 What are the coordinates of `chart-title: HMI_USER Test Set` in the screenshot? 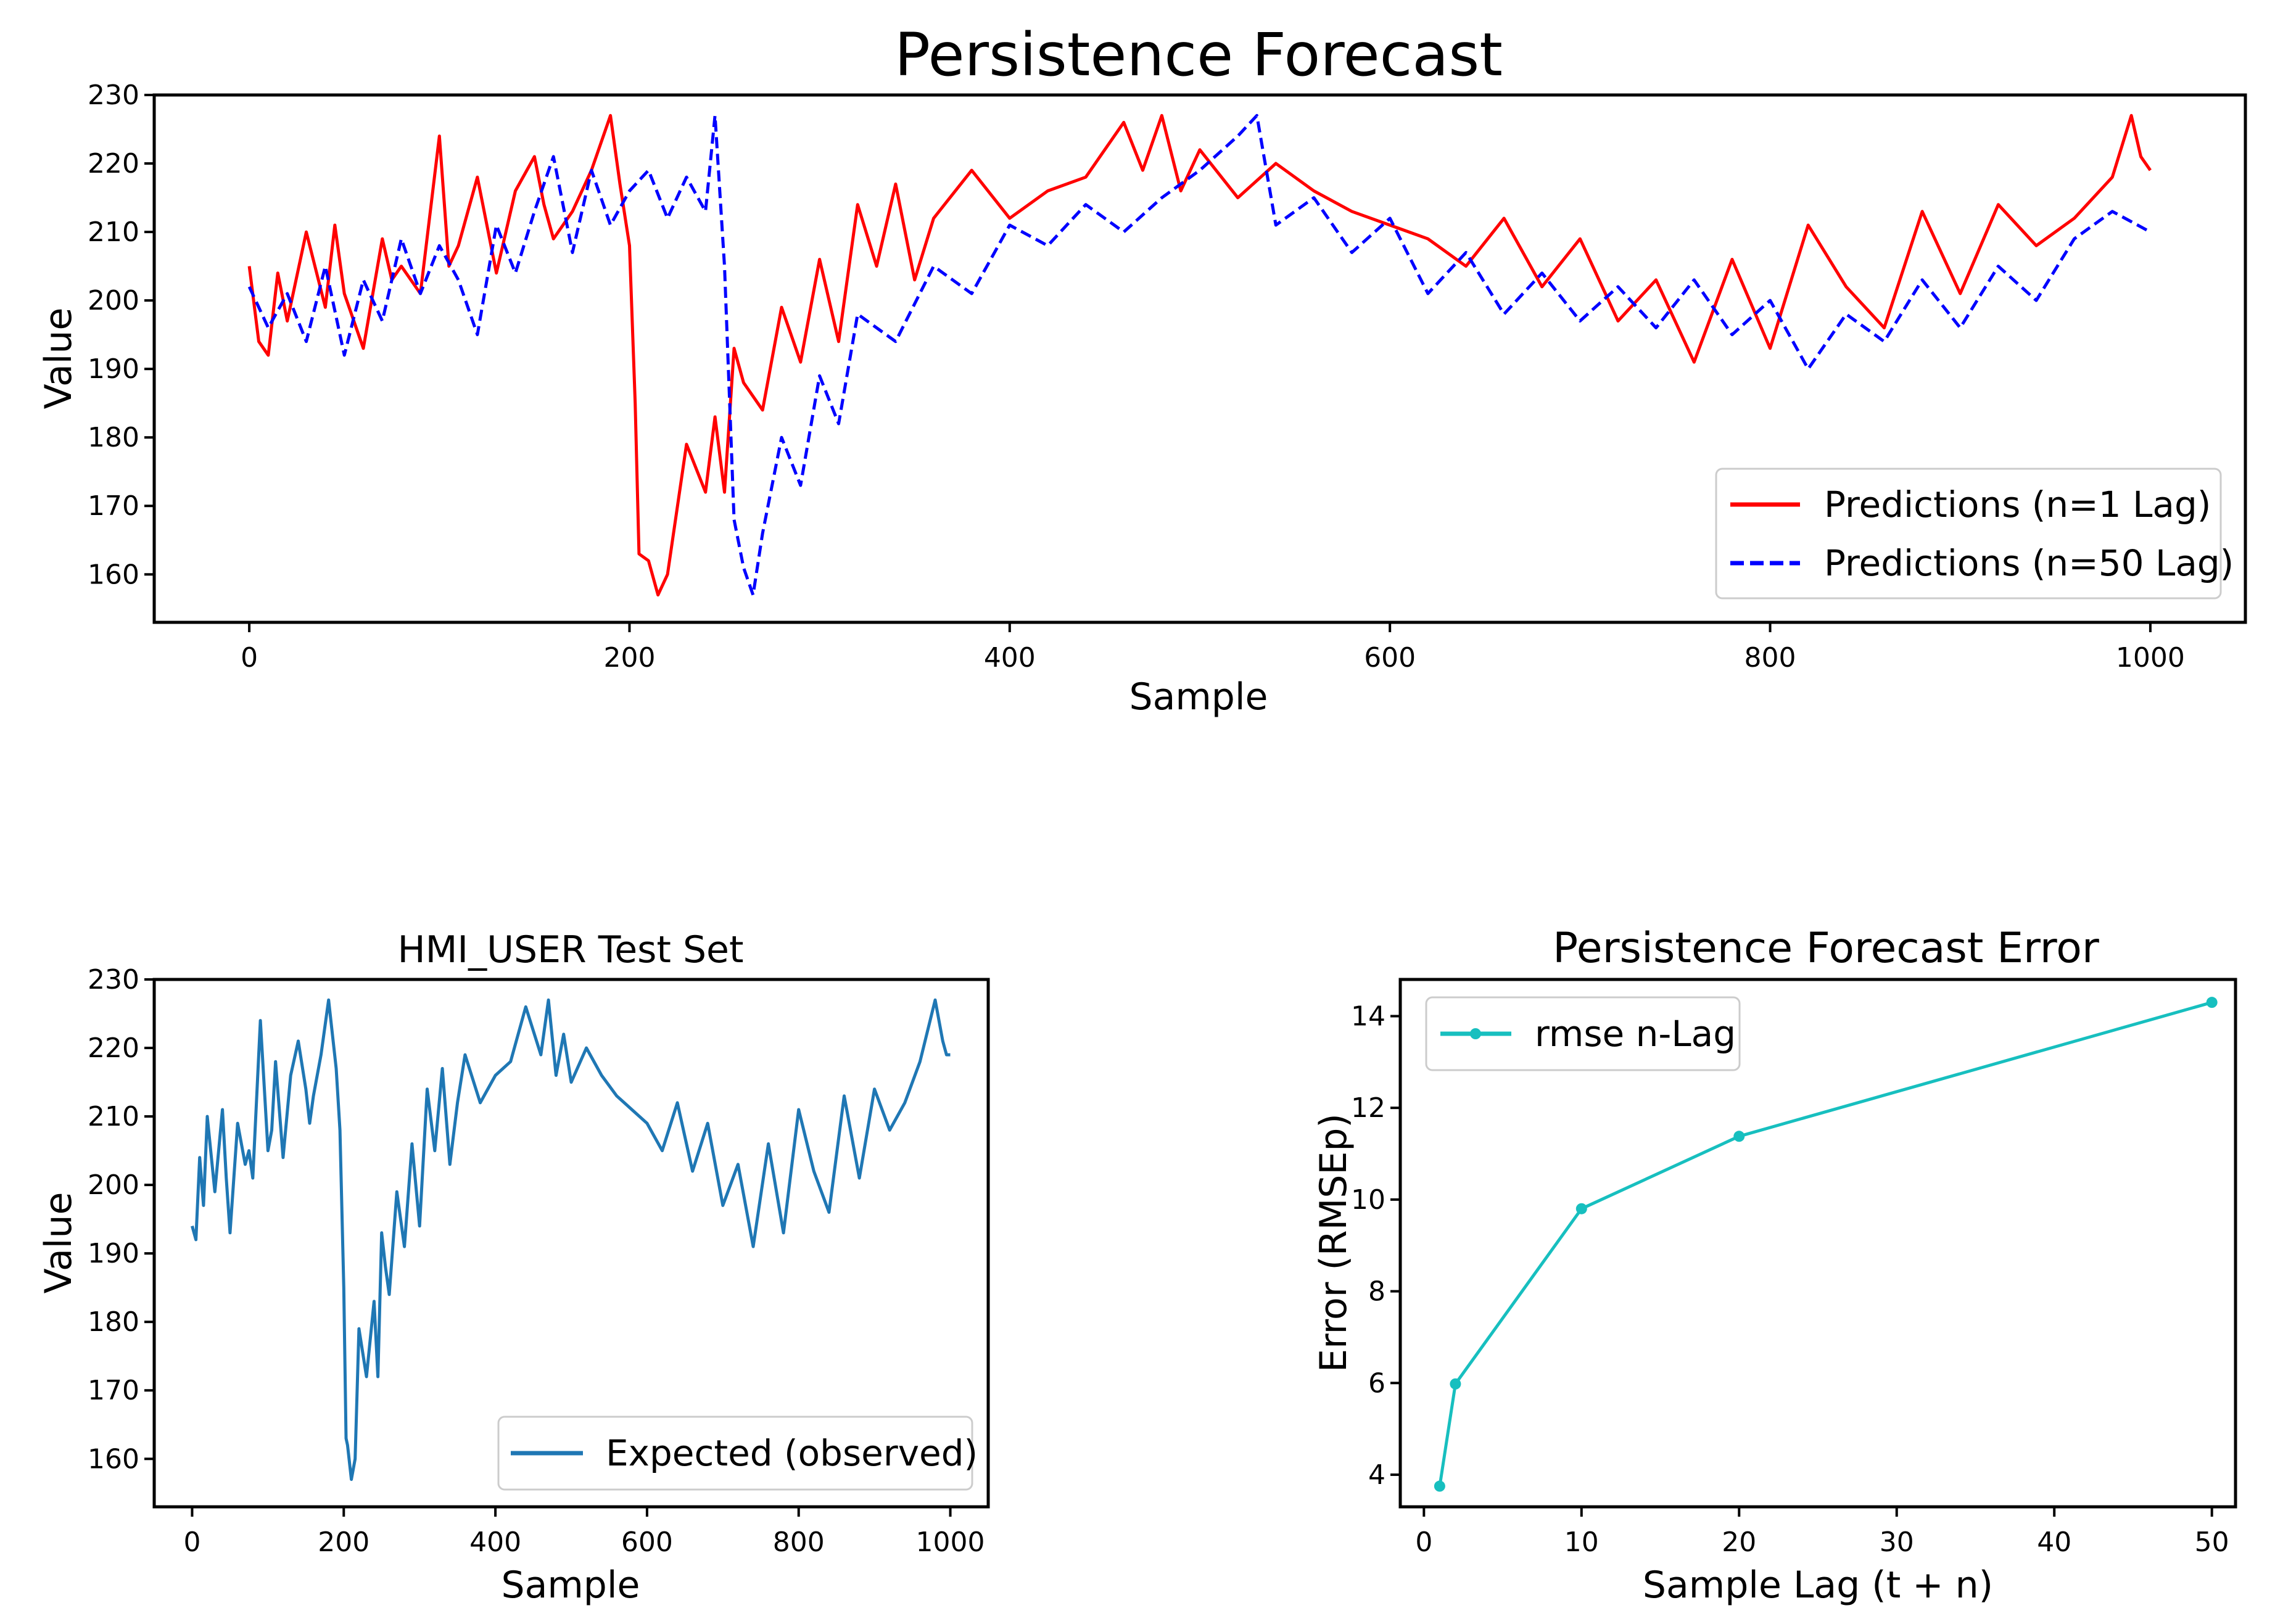 It's located at (570, 949).